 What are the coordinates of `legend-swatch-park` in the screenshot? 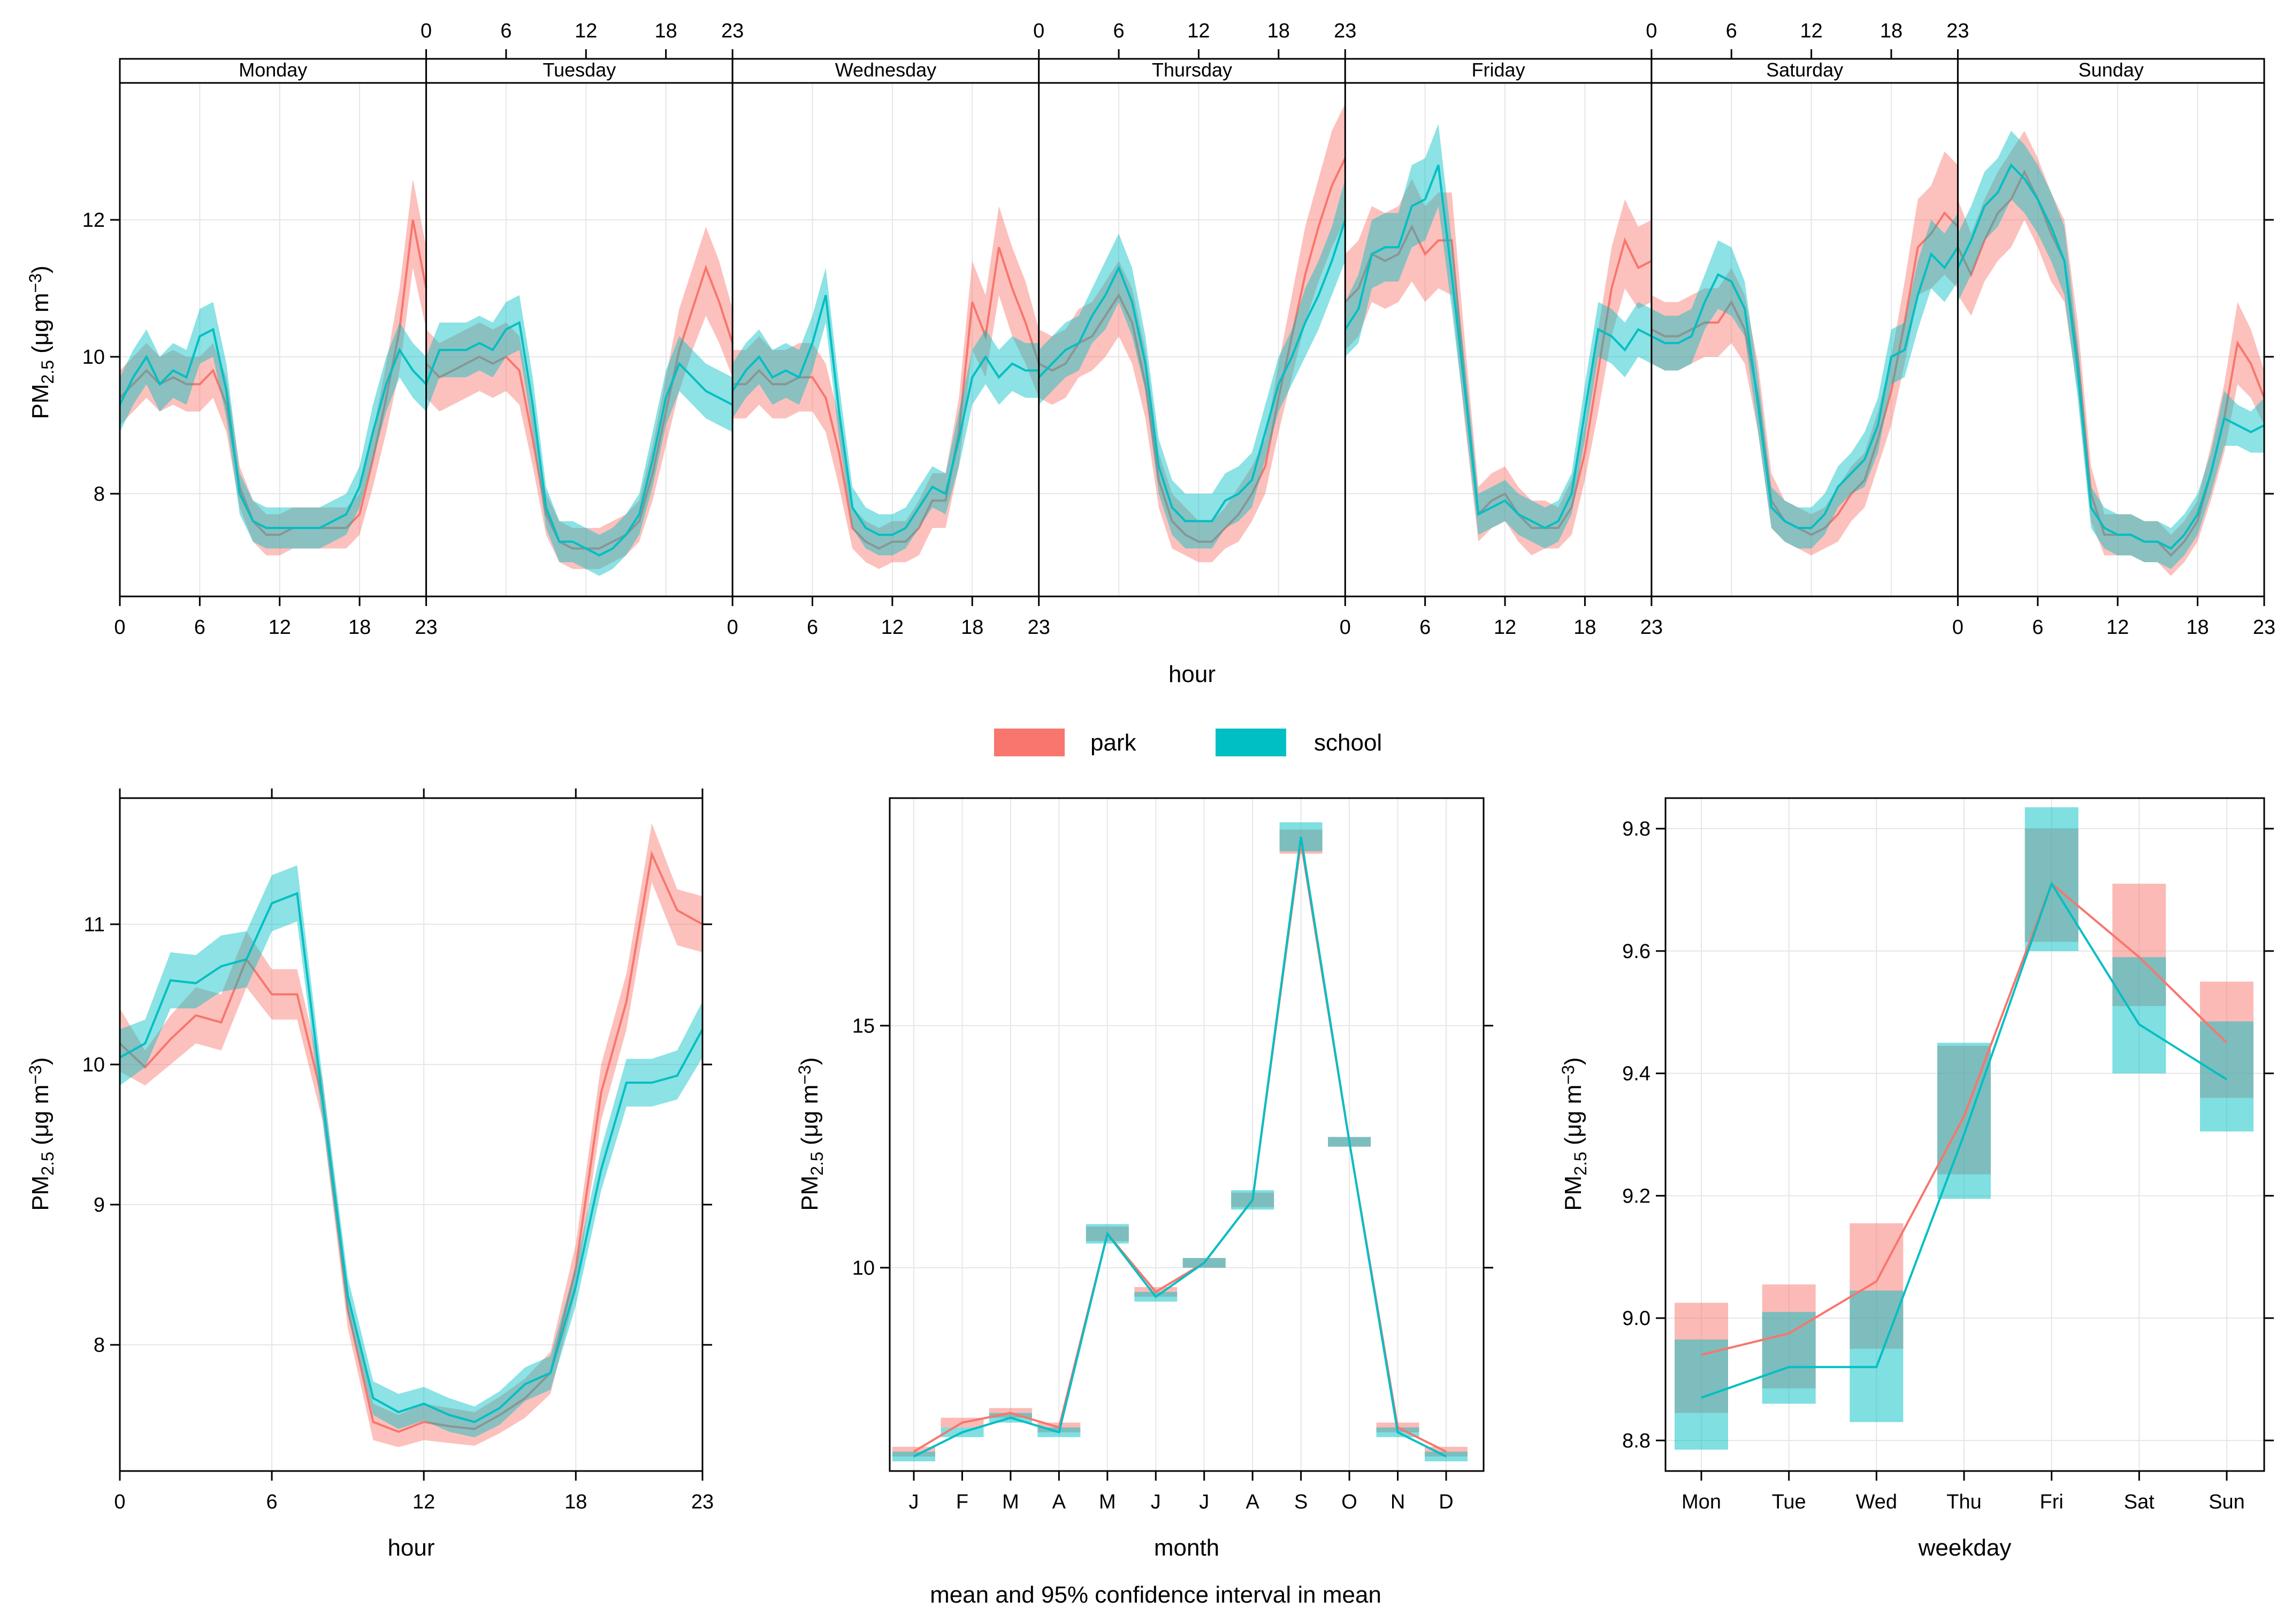 It's located at (1029, 742).